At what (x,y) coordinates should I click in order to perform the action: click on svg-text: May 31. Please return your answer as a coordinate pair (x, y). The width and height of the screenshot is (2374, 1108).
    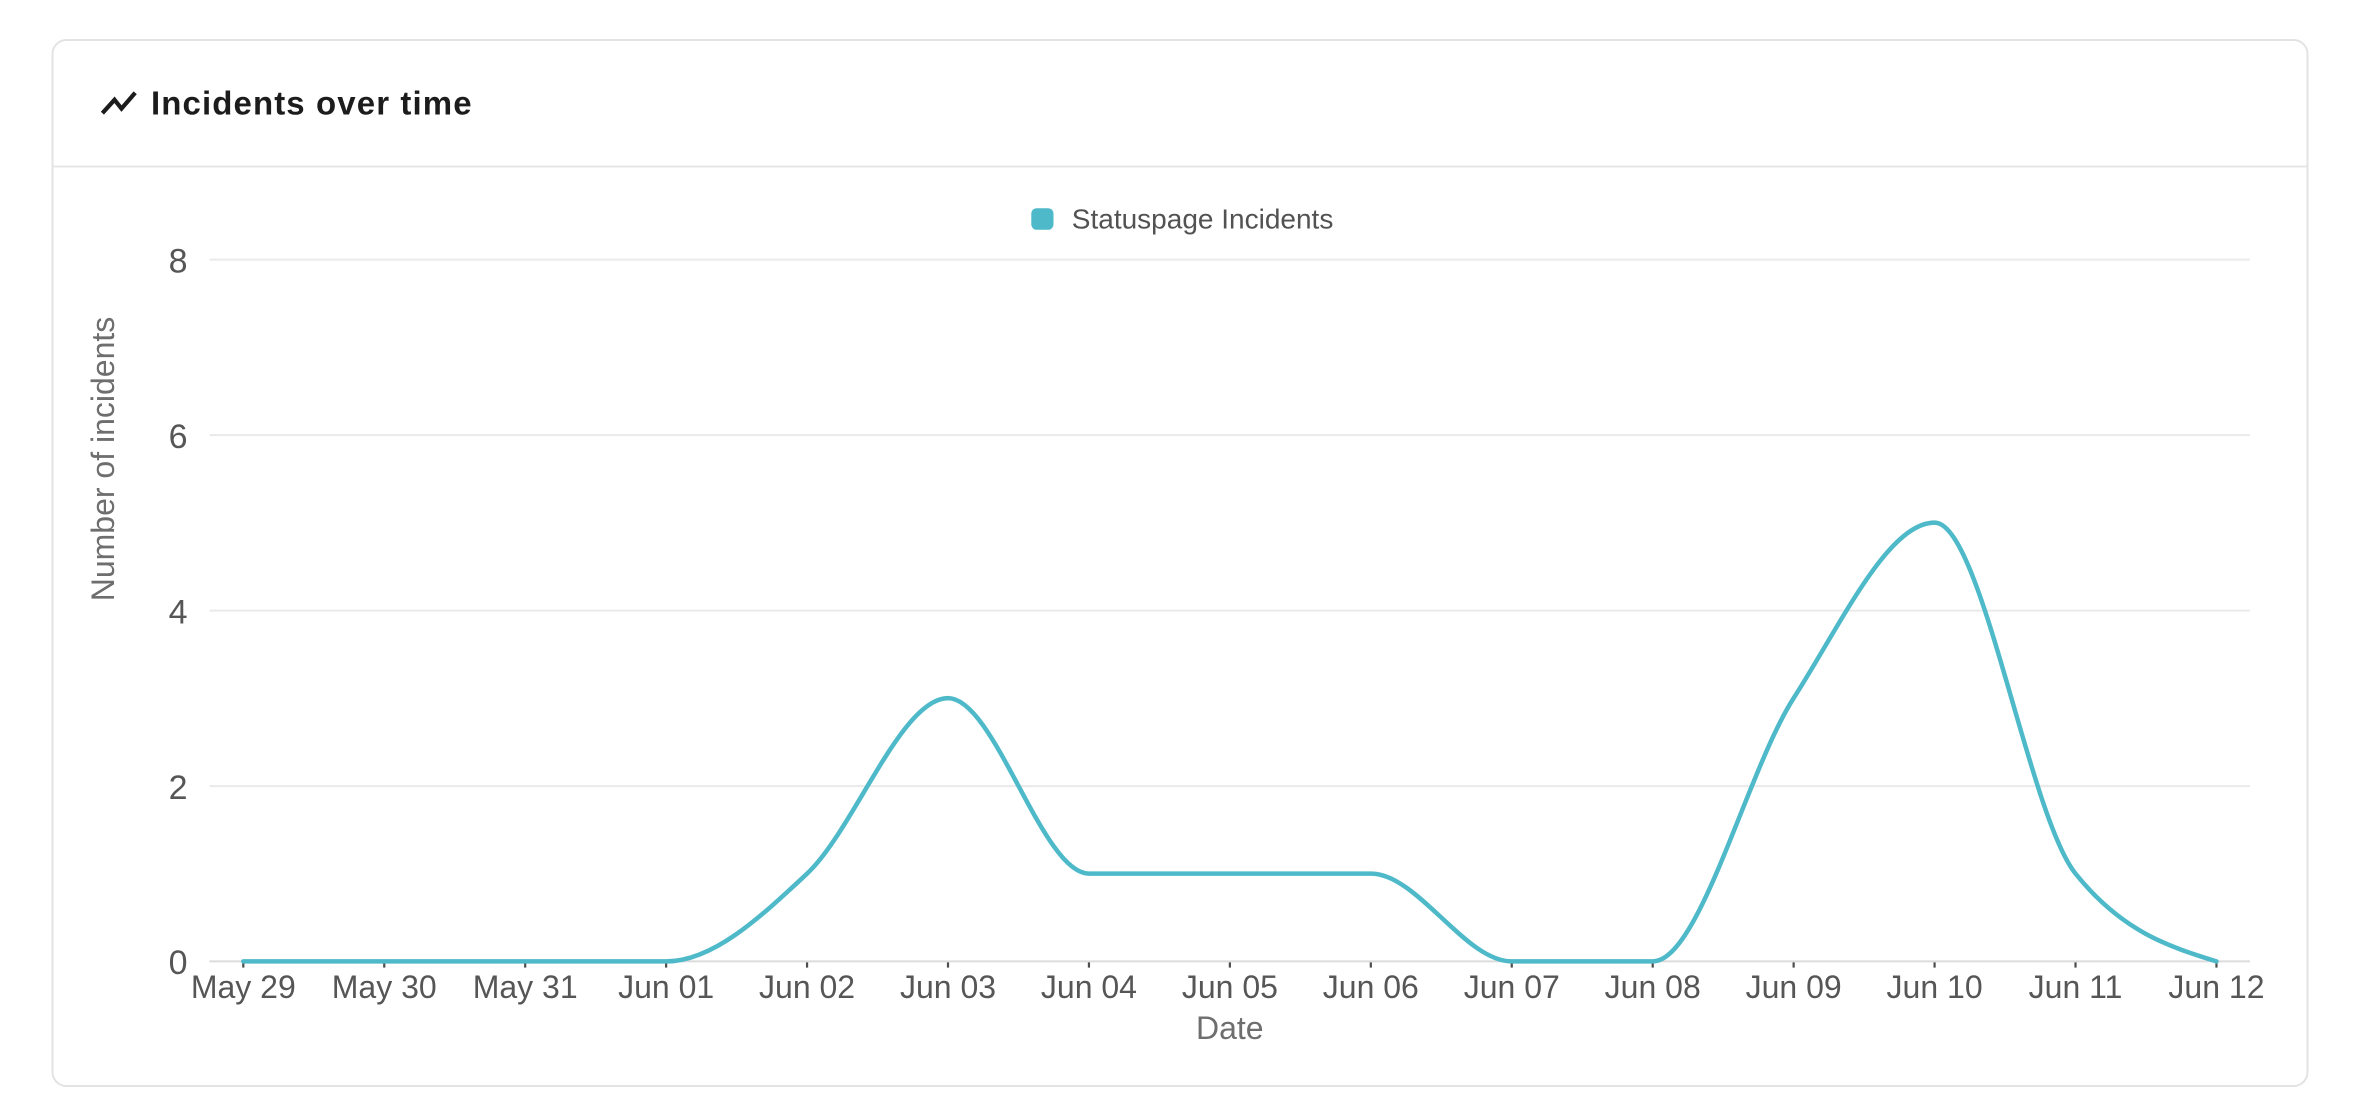
    Looking at the image, I should click on (525, 987).